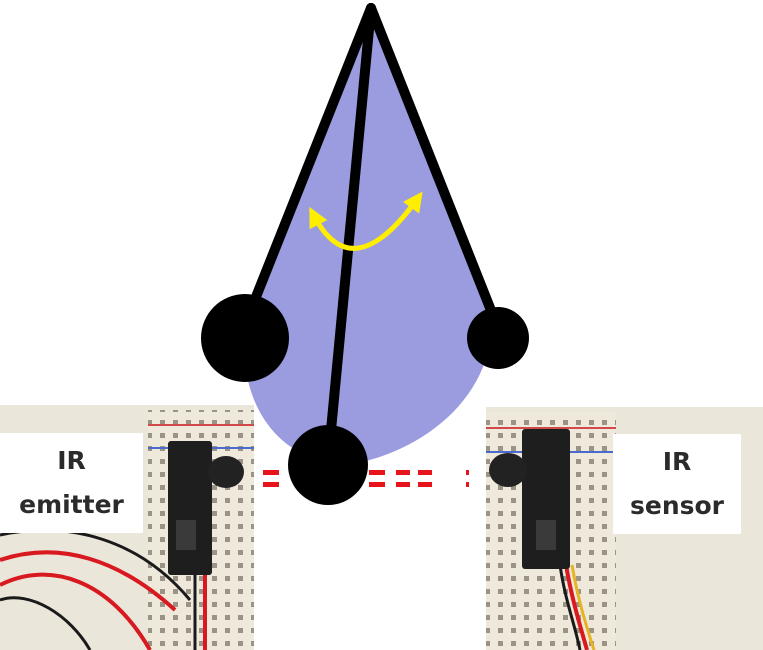 The width and height of the screenshot is (763, 650). I want to click on ir-emitter-label: IR emitter, so click(71, 483).